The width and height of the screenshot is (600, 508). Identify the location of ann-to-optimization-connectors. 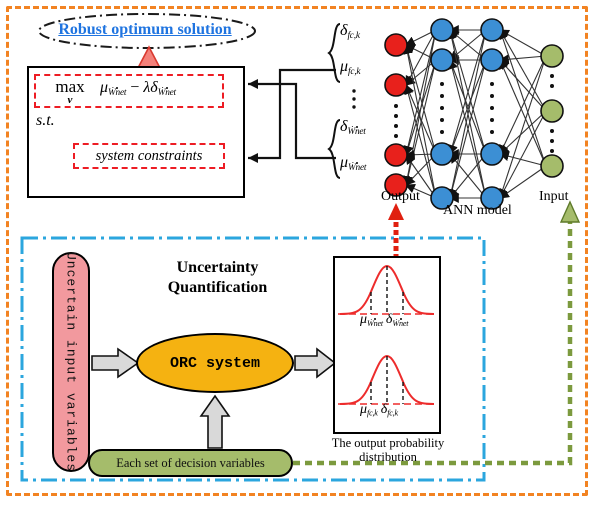
(292, 115).